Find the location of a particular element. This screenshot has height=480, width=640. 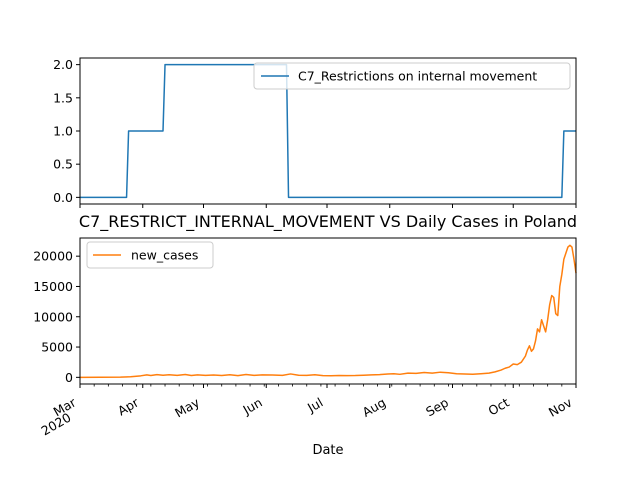

y-tick-label: 20000 is located at coordinates (53, 256).